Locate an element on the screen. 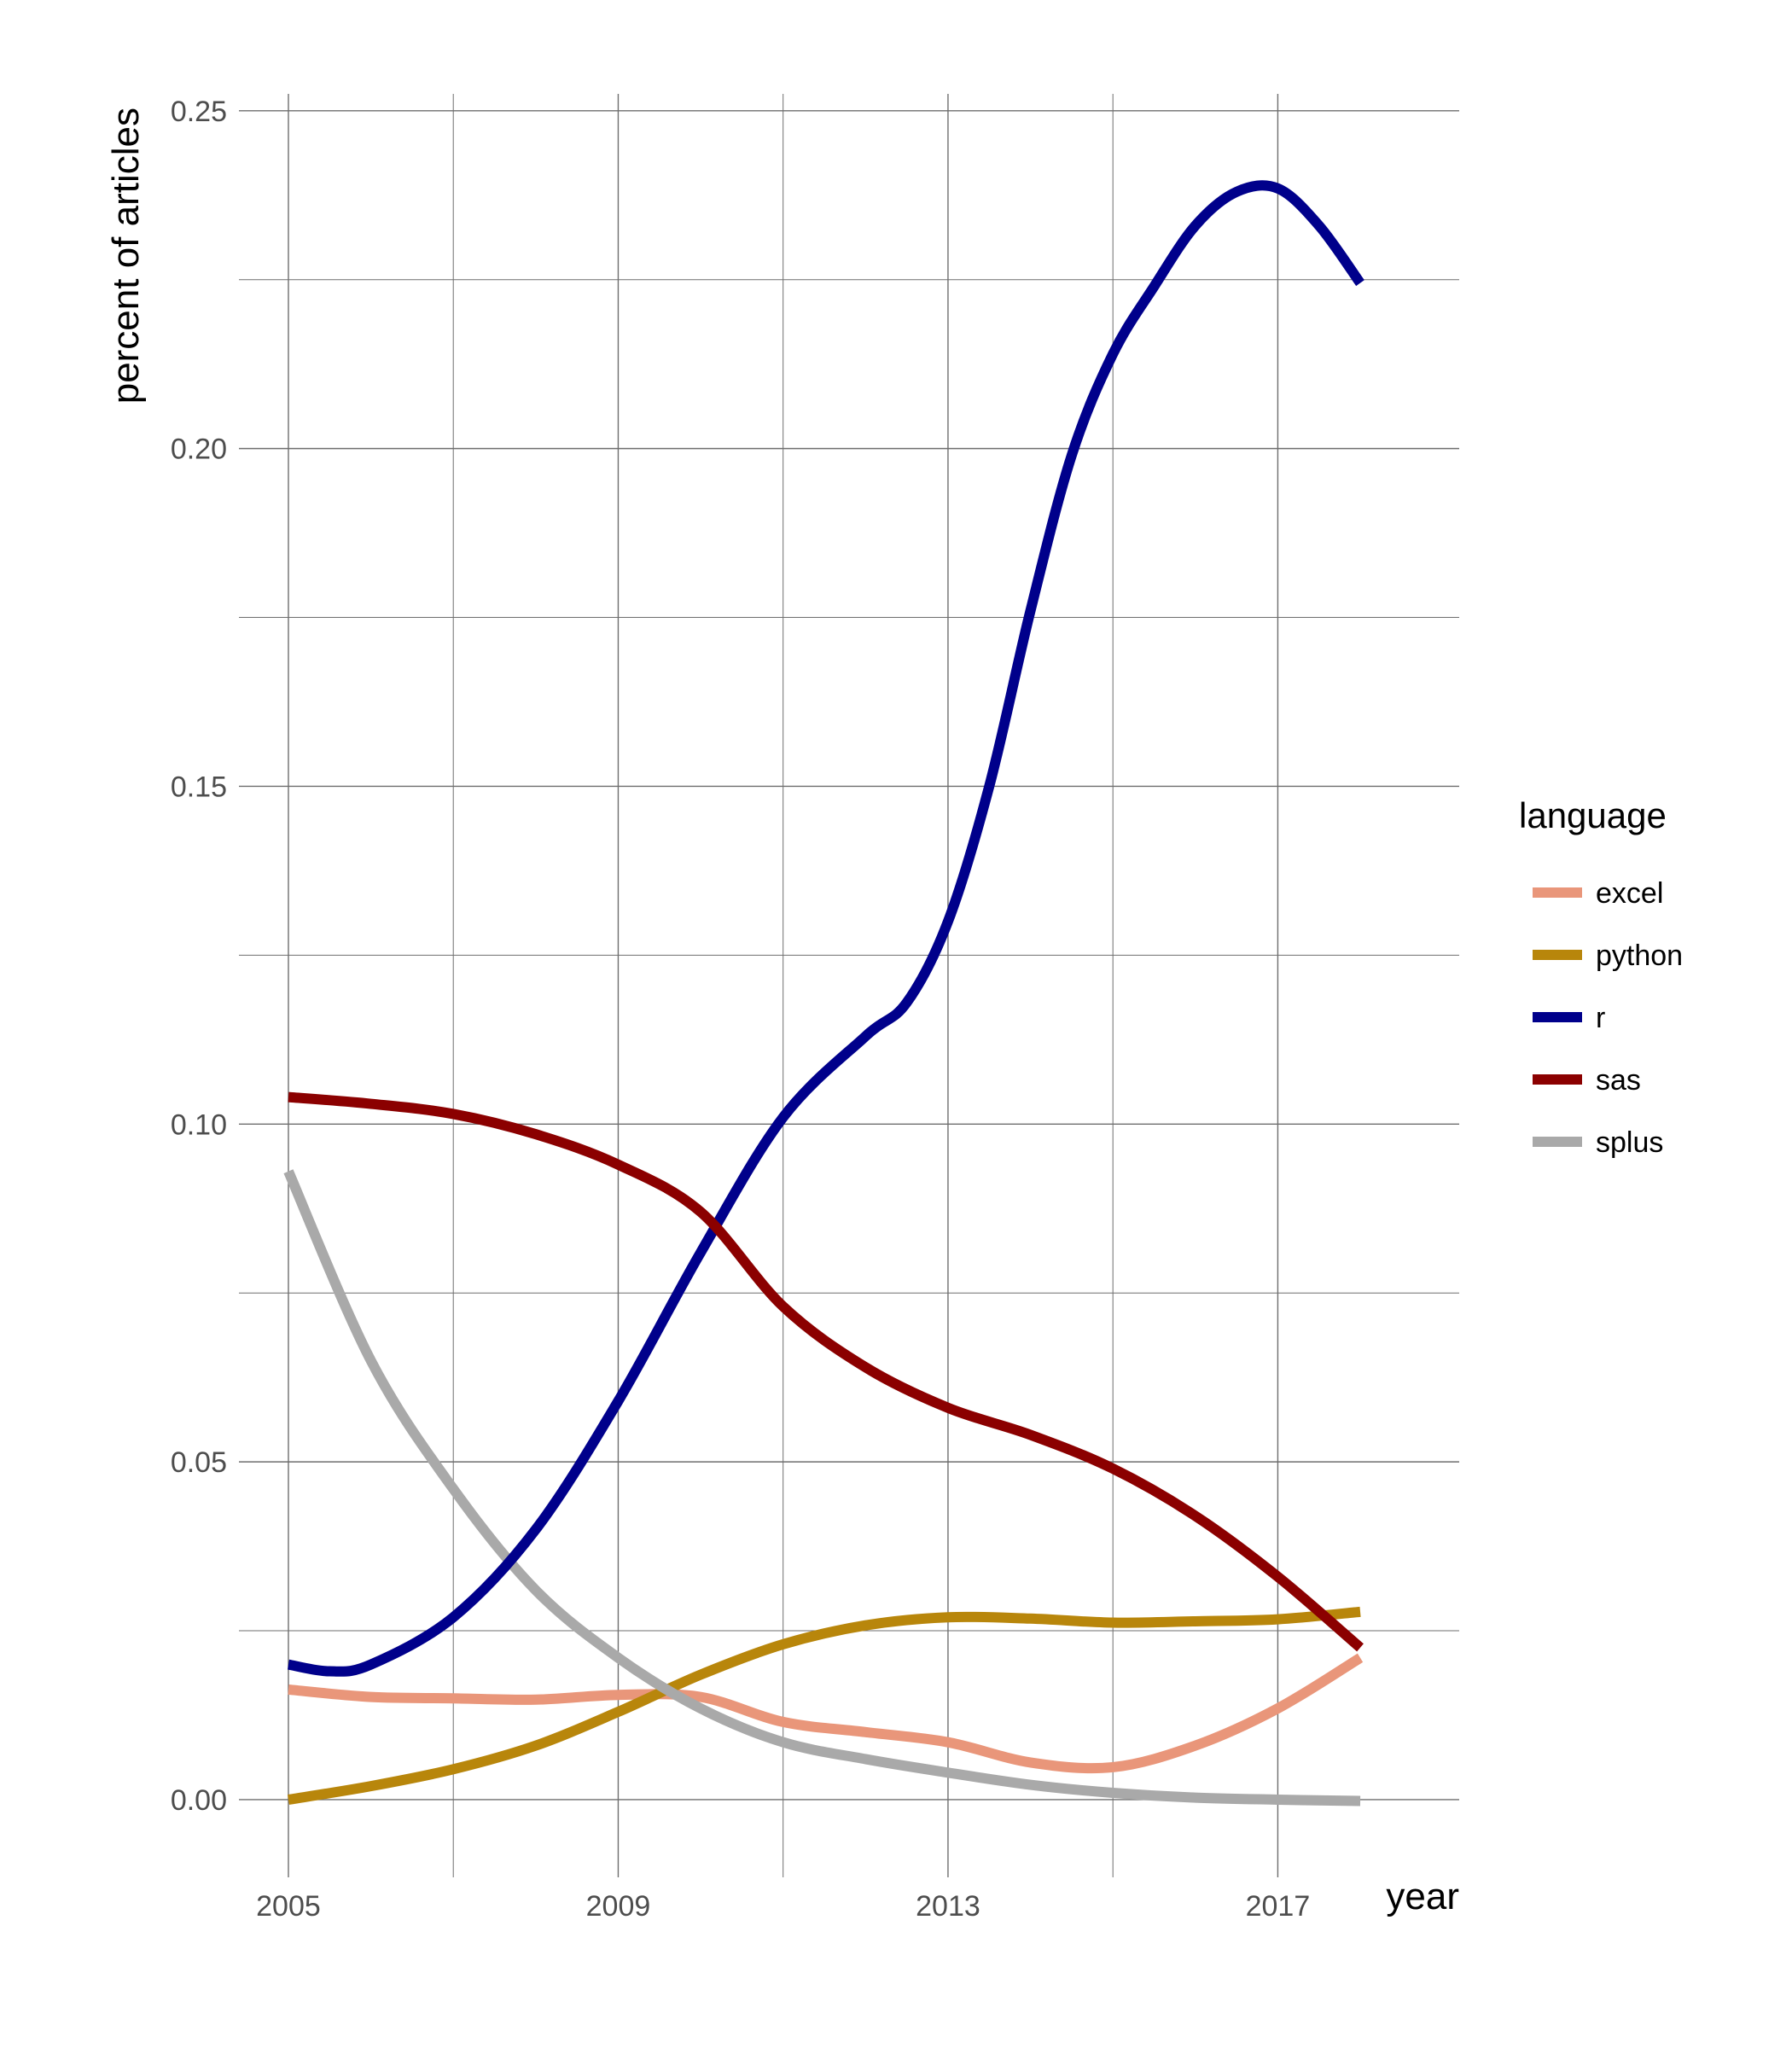 This screenshot has height=2048, width=1792. legend-title: language is located at coordinates (1593, 815).